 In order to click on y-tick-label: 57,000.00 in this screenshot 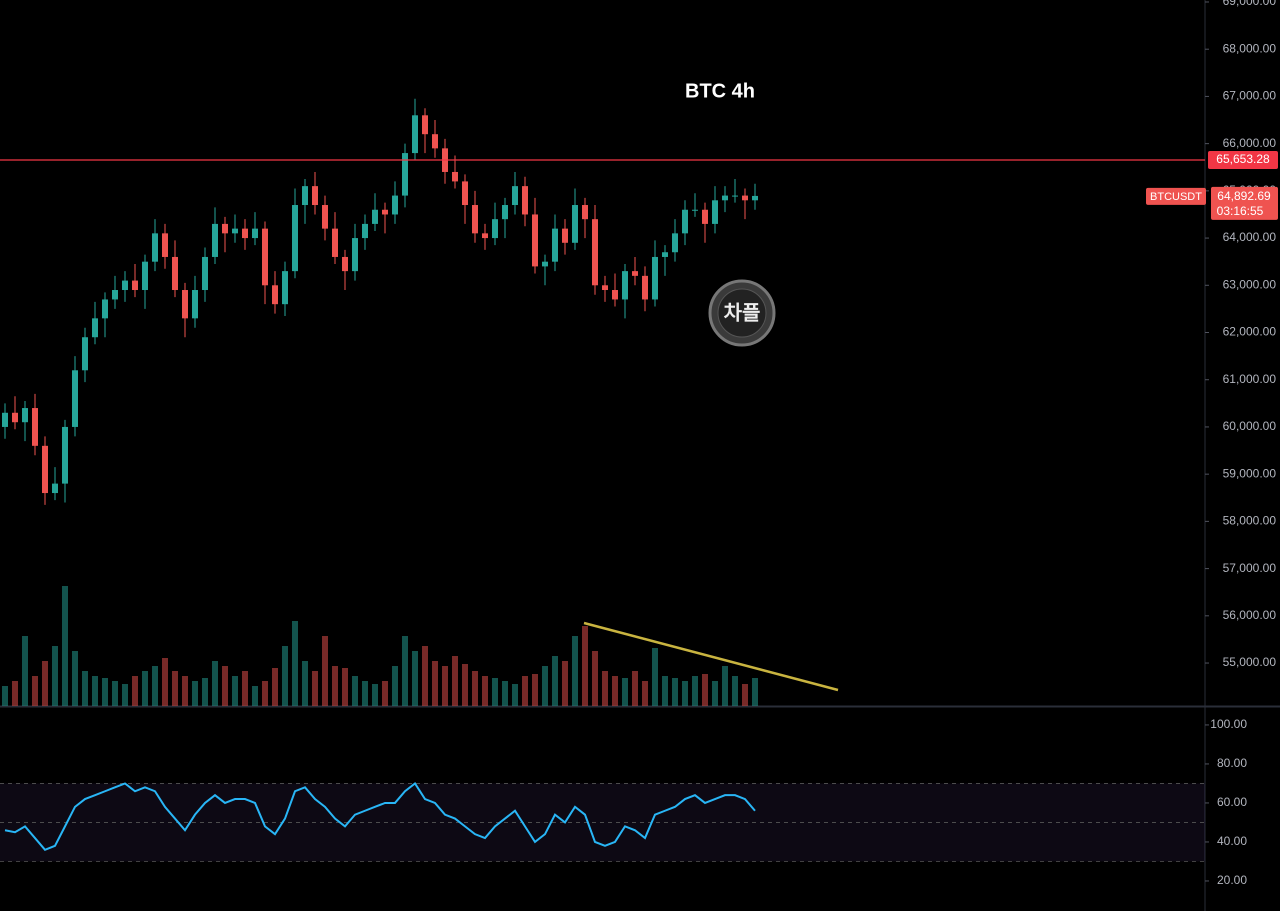, I will do `click(1250, 568)`.